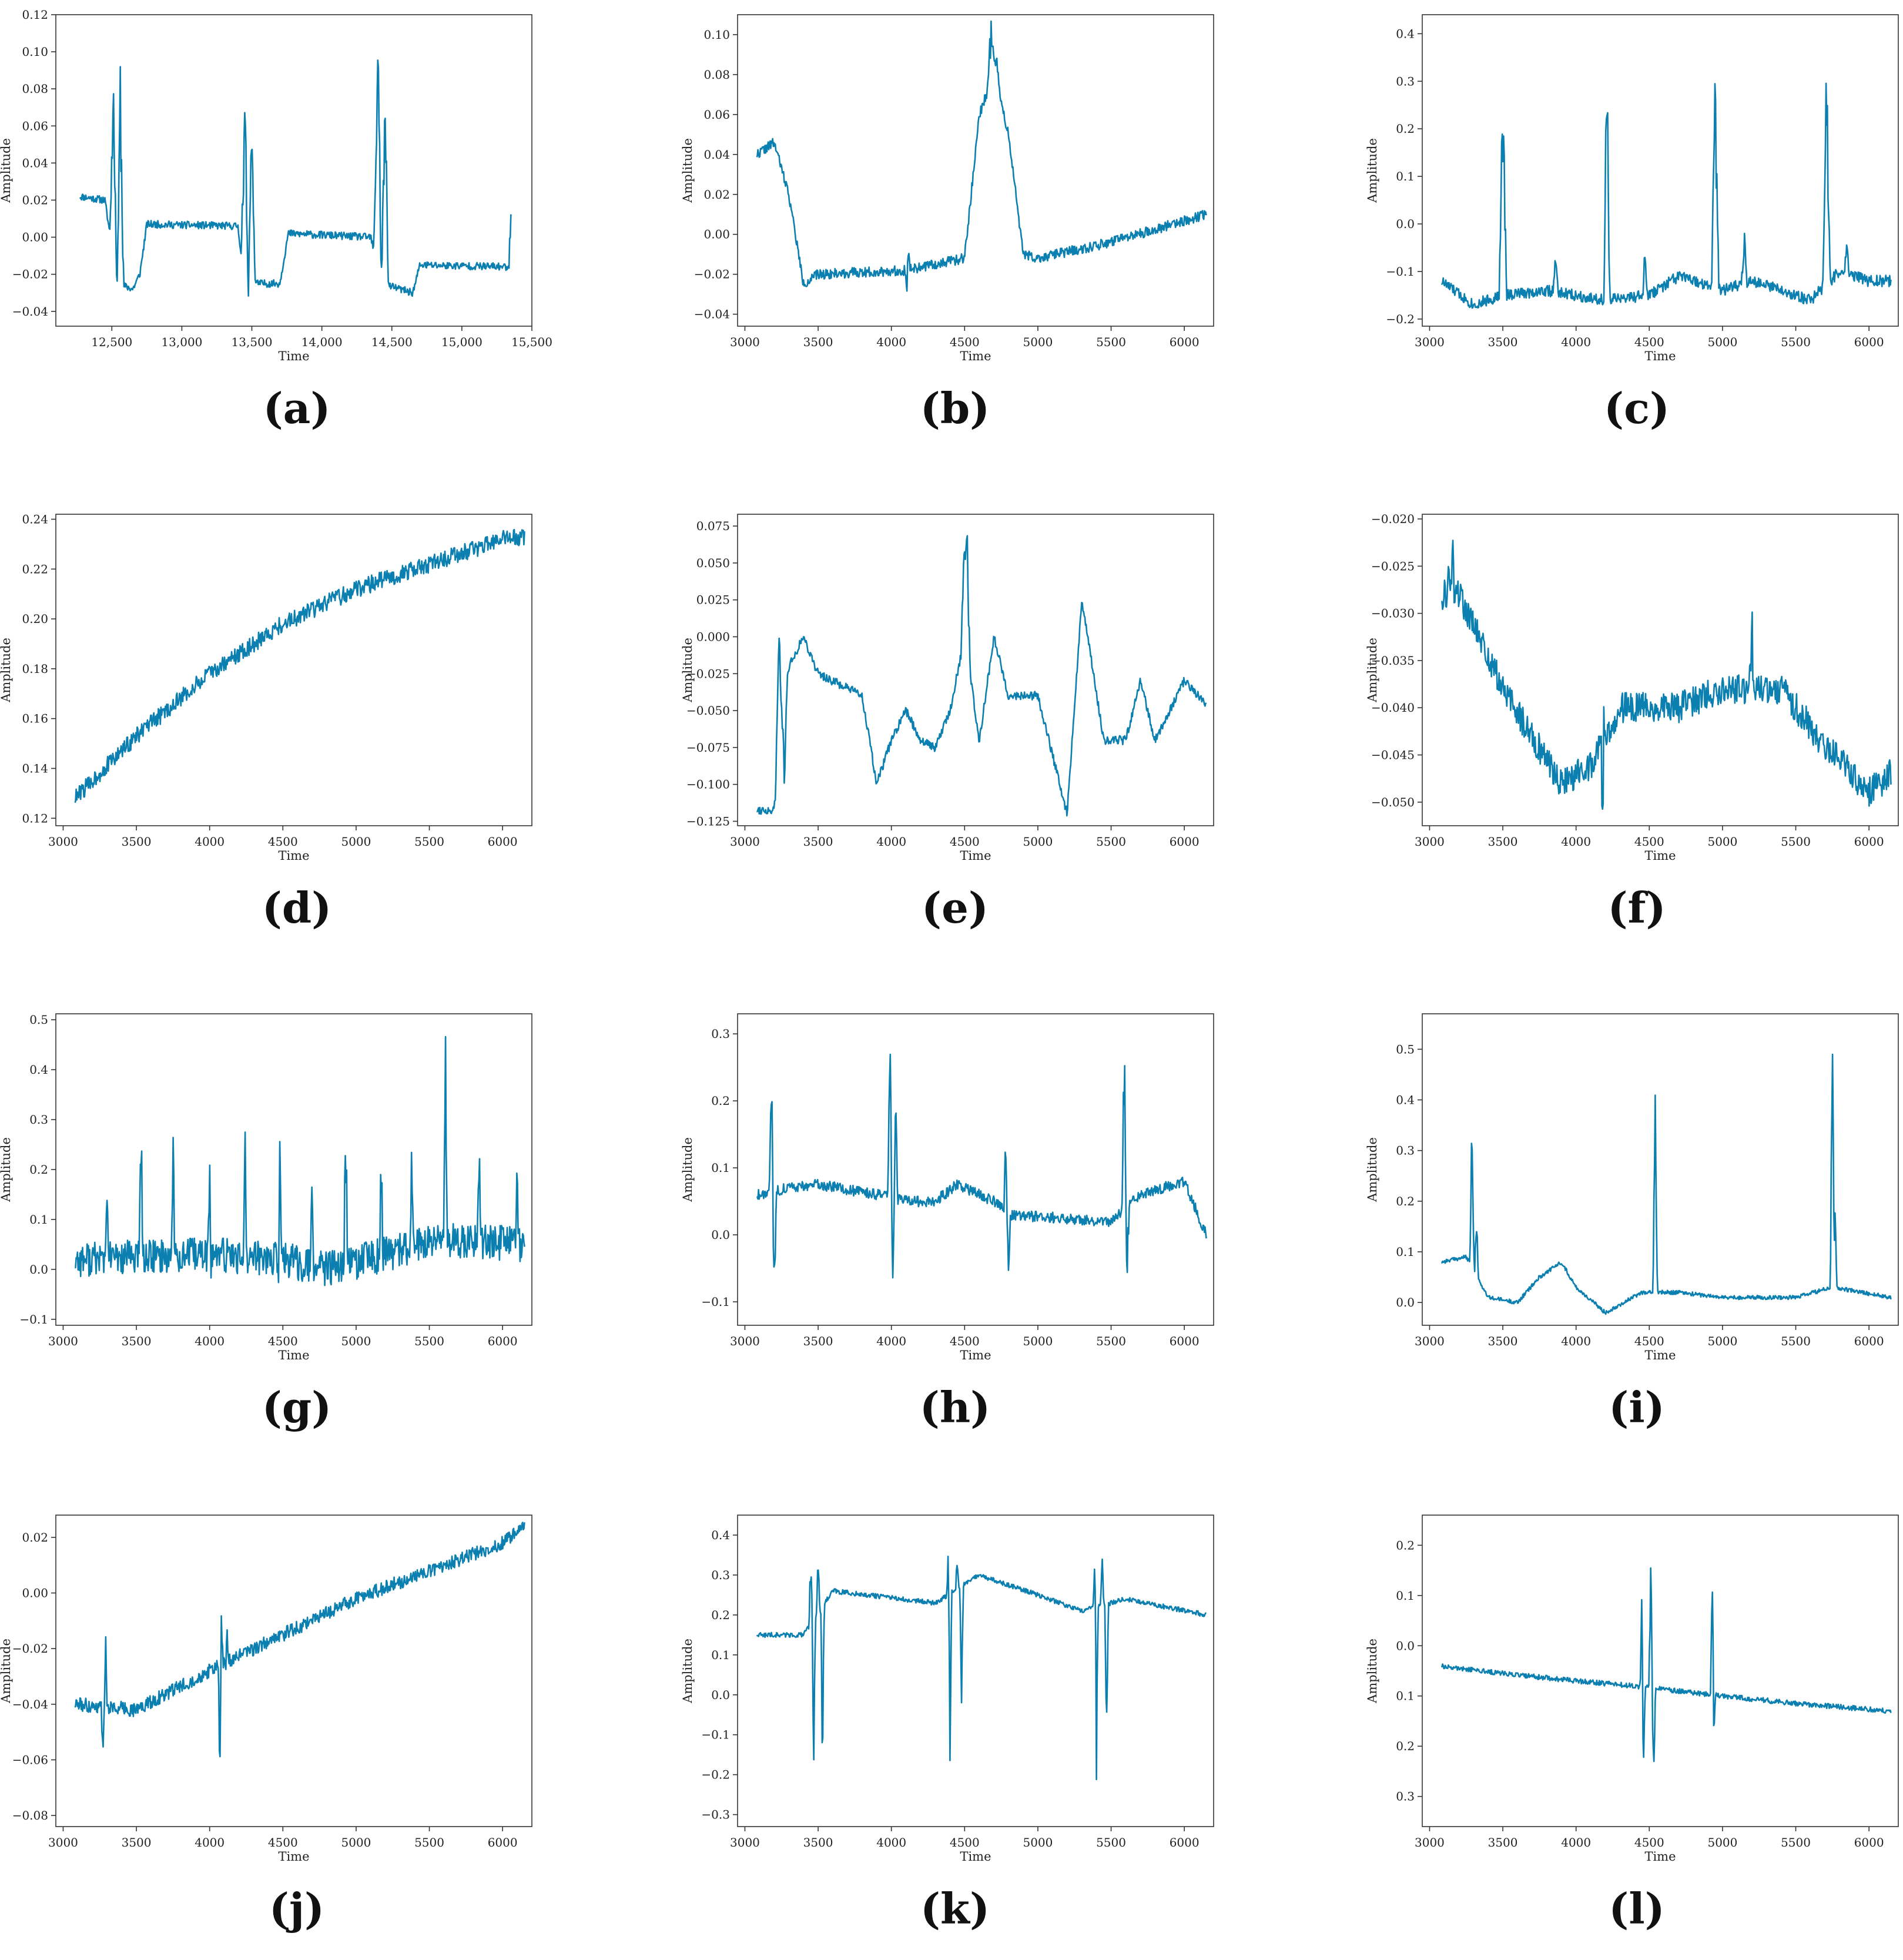  I want to click on y-tick-label: −0.100, so click(708, 785).